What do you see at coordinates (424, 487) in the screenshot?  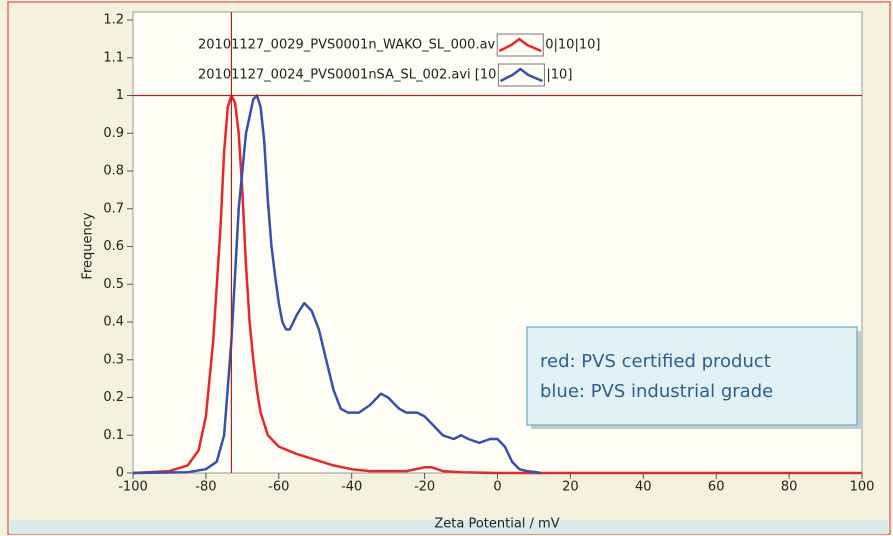 I see `x-tick-label: -20` at bounding box center [424, 487].